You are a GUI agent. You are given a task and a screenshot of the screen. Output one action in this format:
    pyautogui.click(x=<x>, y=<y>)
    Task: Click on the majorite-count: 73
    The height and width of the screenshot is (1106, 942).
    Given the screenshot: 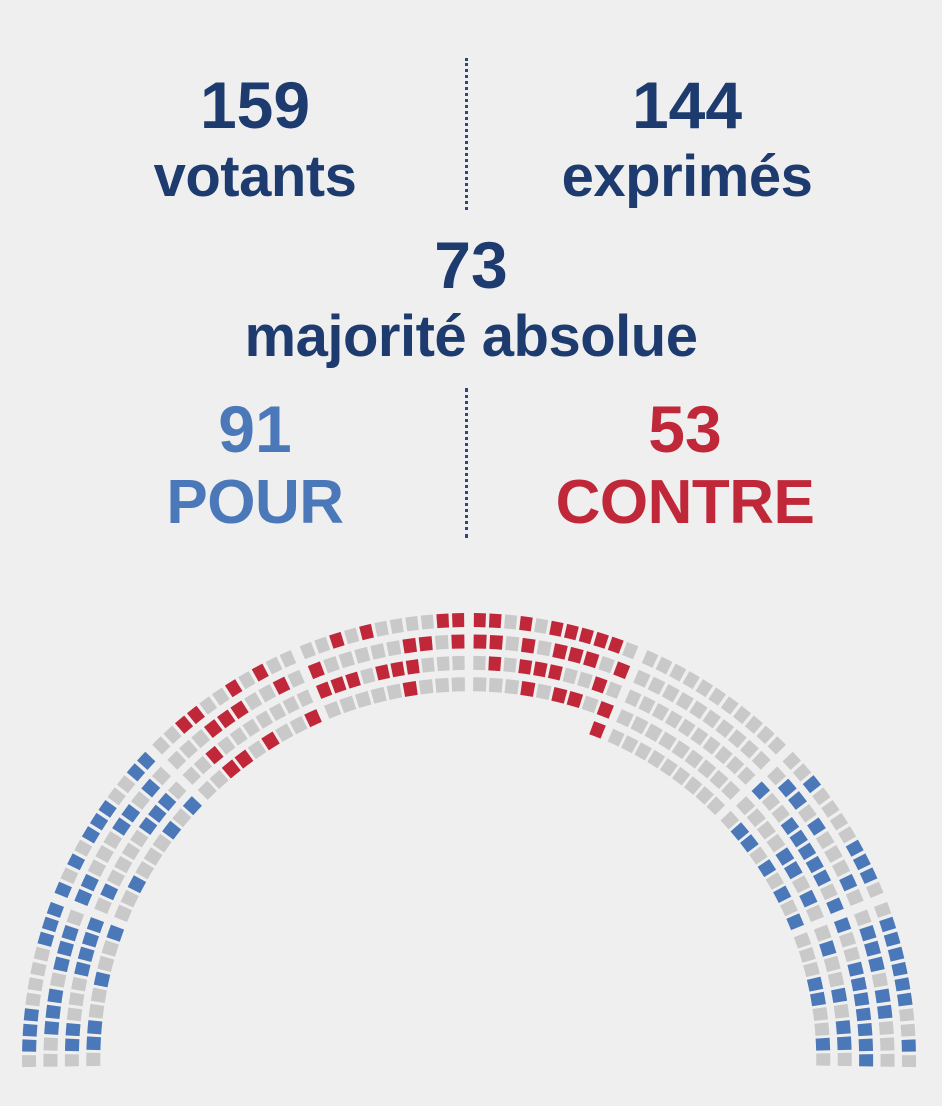 What is the action you would take?
    pyautogui.click(x=471, y=265)
    